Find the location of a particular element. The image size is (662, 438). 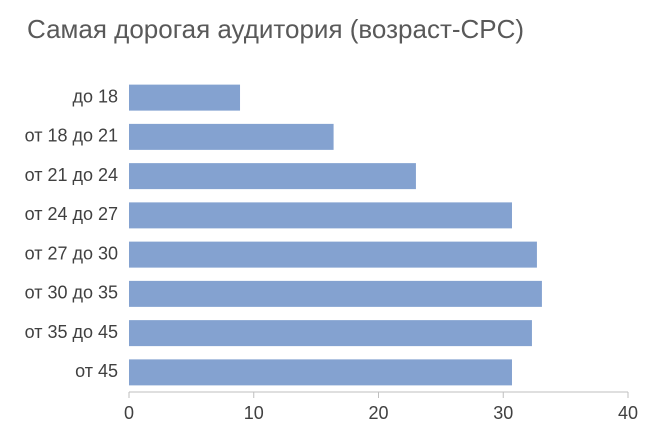

x-tick-label: 40 is located at coordinates (628, 413).